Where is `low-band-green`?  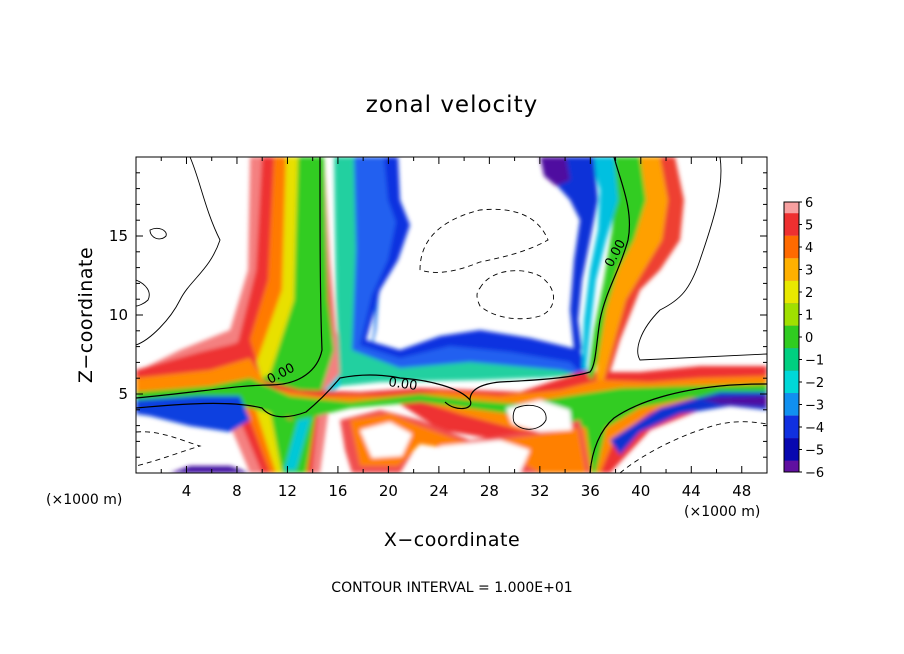 low-band-green is located at coordinates (451, 425).